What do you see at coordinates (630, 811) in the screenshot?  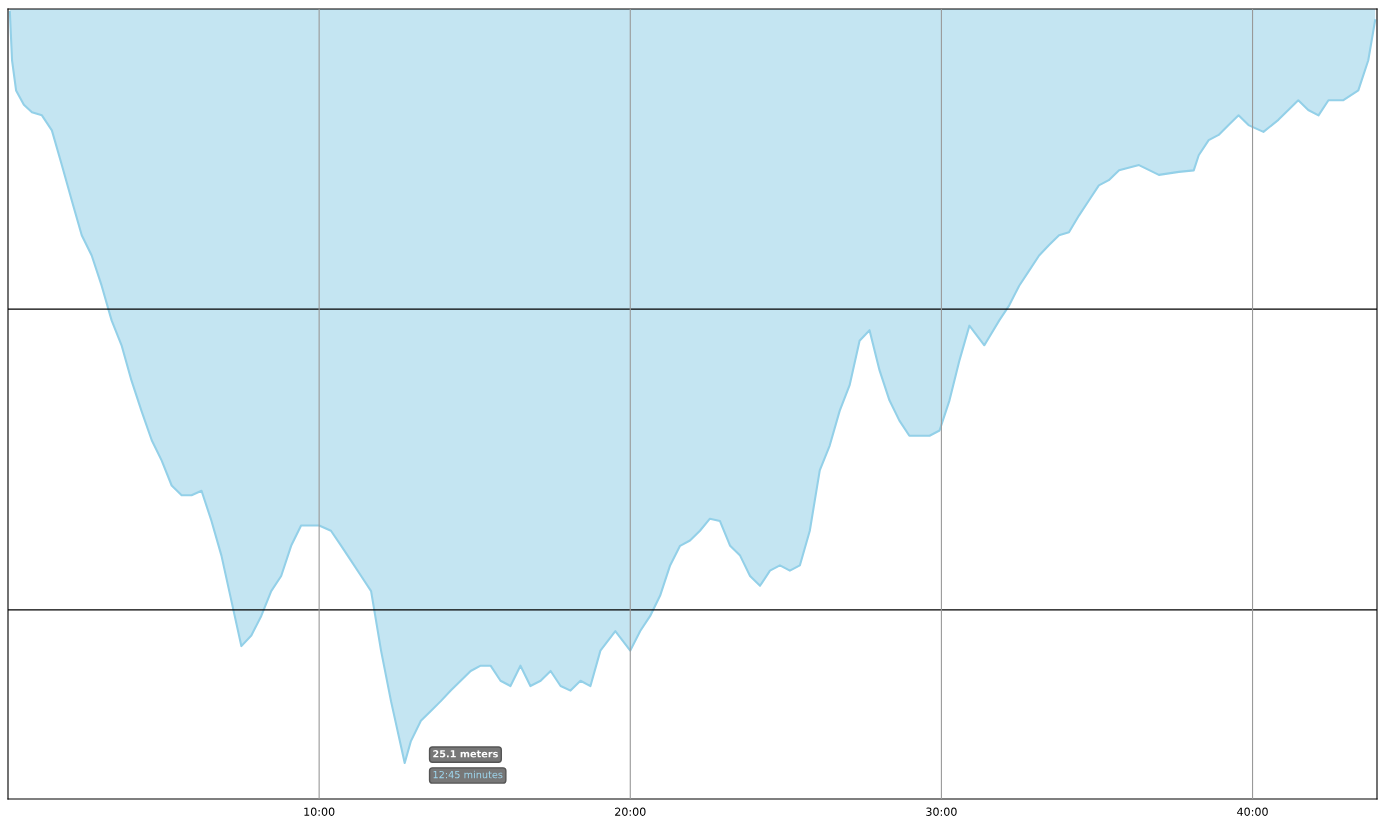 I see `x-tick-label: 20:00` at bounding box center [630, 811].